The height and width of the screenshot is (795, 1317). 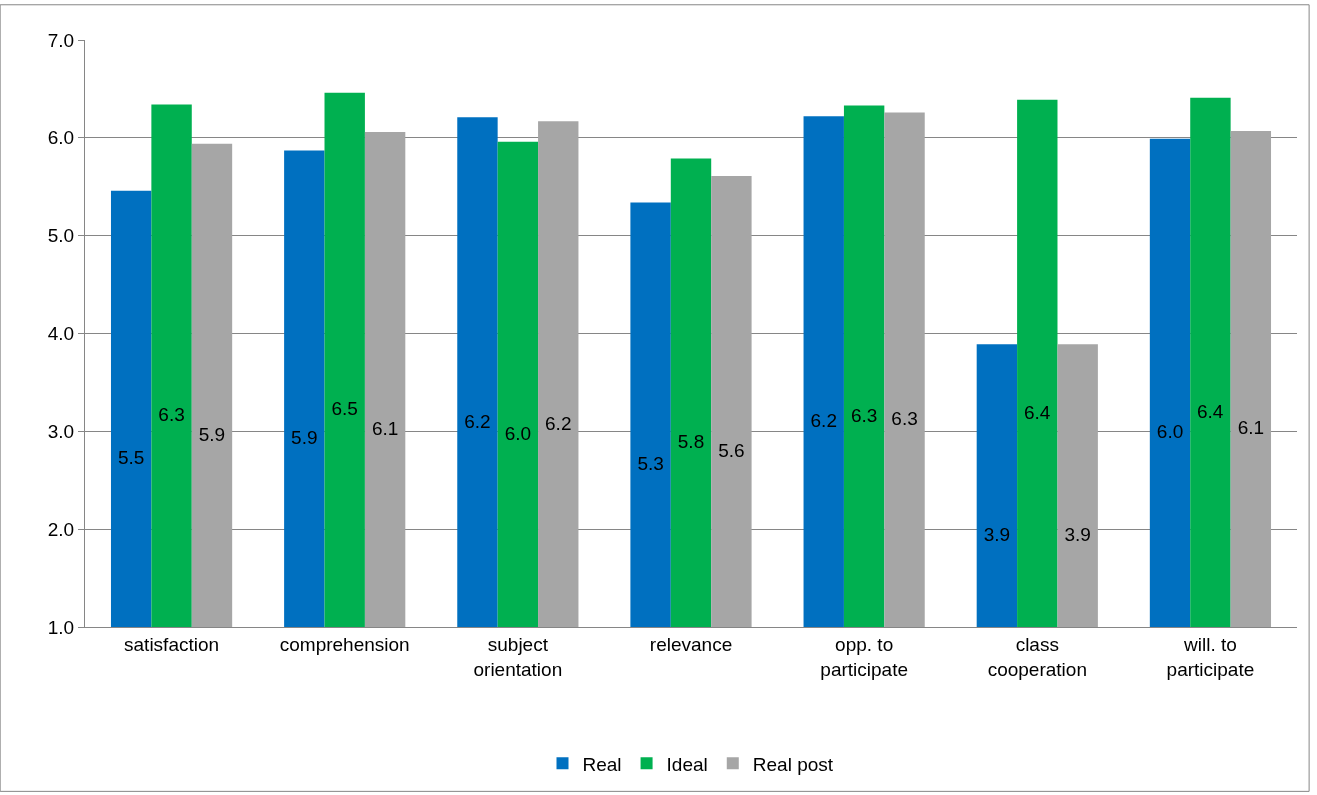 I want to click on y-tick-label: 3.0, so click(x=61, y=431).